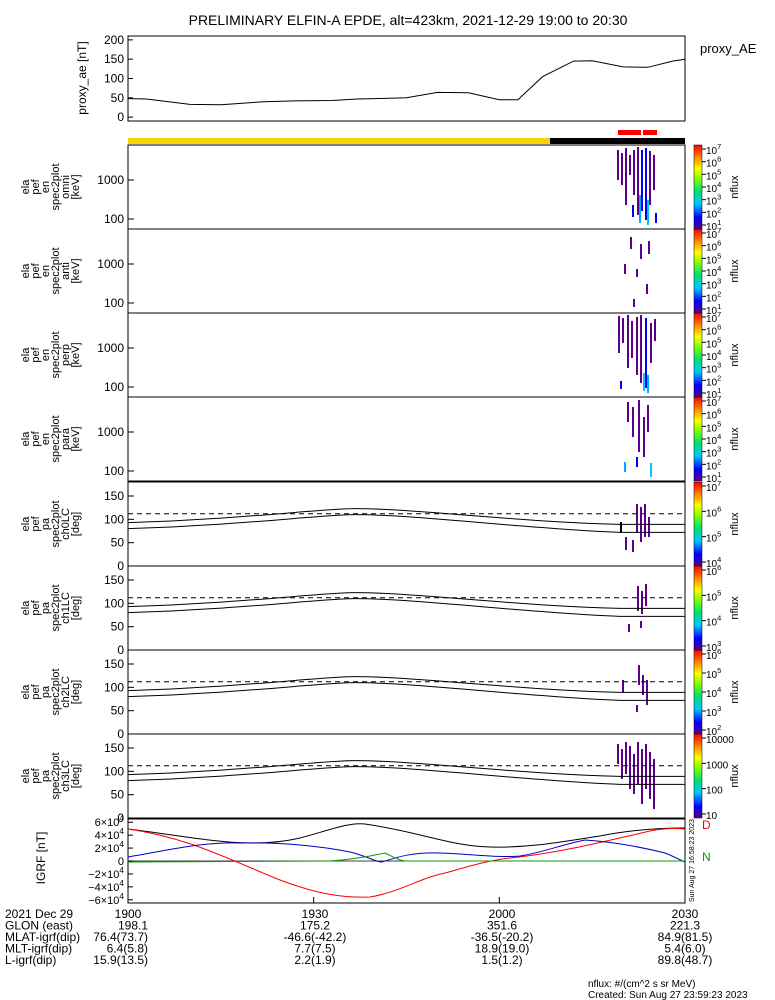 The height and width of the screenshot is (1000, 775). I want to click on anti-loss-cone-curve, so click(406, 768).